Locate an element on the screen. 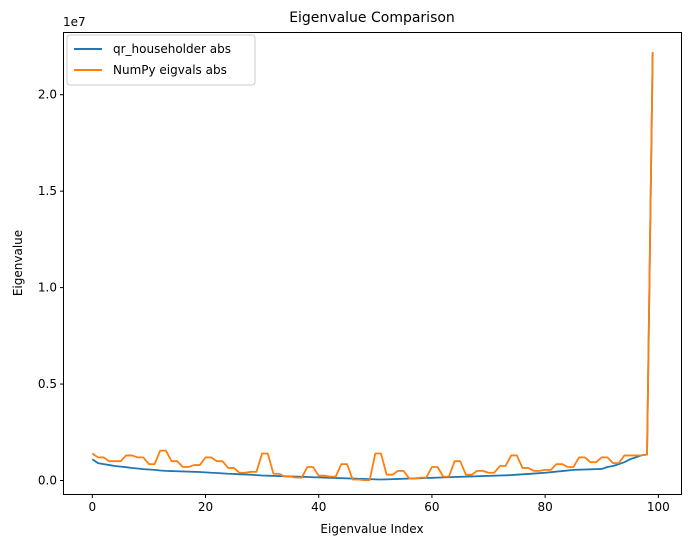  x-axis-label: Eigenvalue Index is located at coordinates (371, 529).